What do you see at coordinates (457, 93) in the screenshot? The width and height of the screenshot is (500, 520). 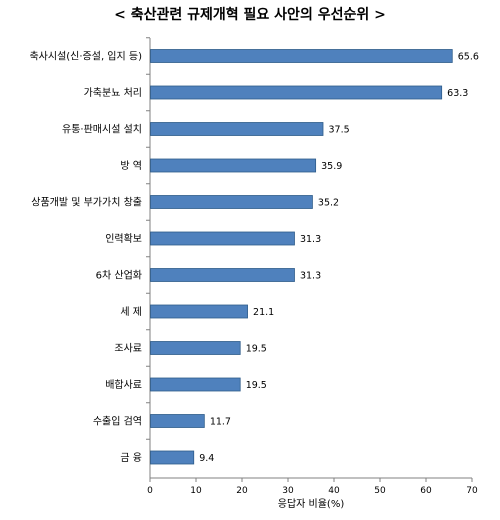 I see `bar-value-label: 63.3` at bounding box center [457, 93].